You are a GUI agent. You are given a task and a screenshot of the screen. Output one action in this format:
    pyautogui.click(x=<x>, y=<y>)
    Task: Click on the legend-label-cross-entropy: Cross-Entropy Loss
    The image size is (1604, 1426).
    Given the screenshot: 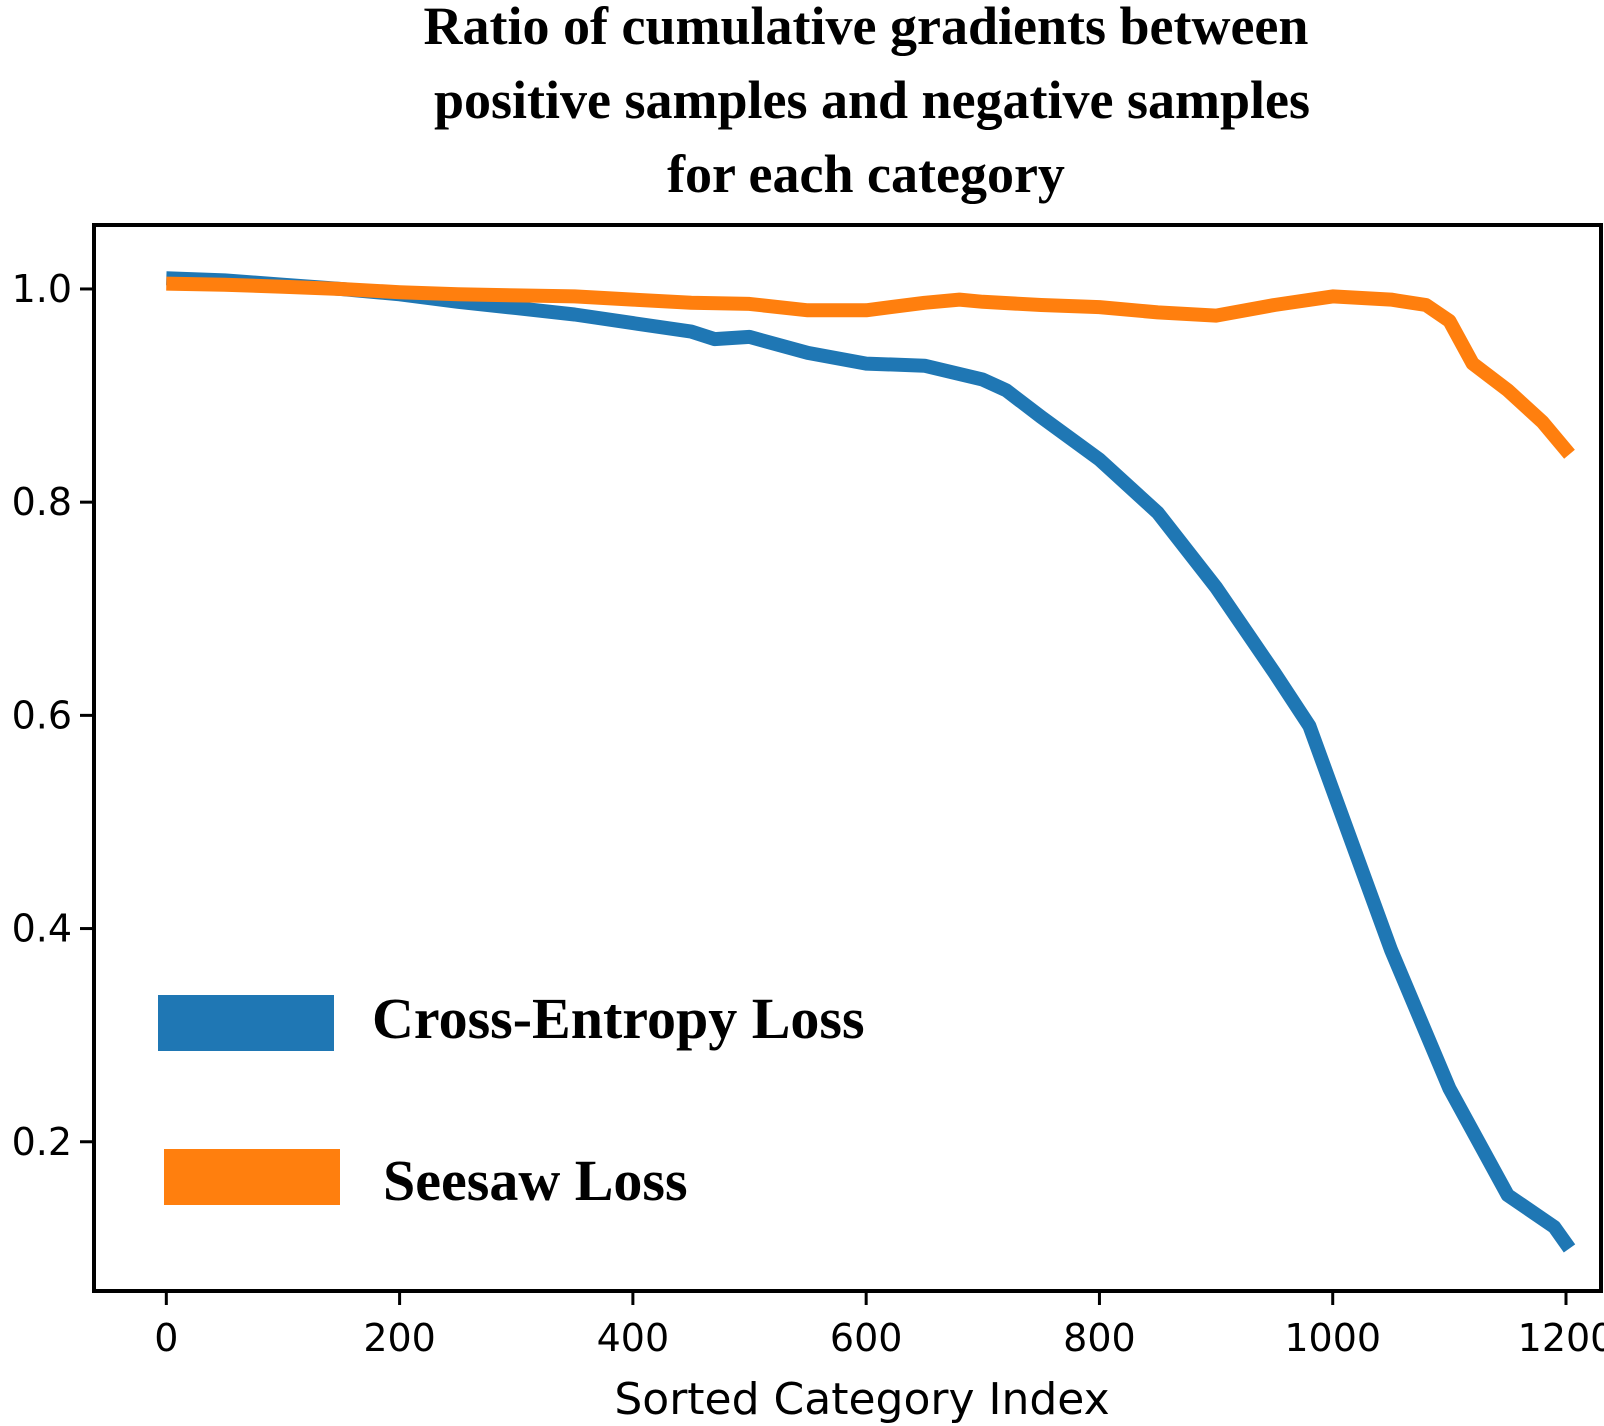 What is the action you would take?
    pyautogui.click(x=618, y=1018)
    